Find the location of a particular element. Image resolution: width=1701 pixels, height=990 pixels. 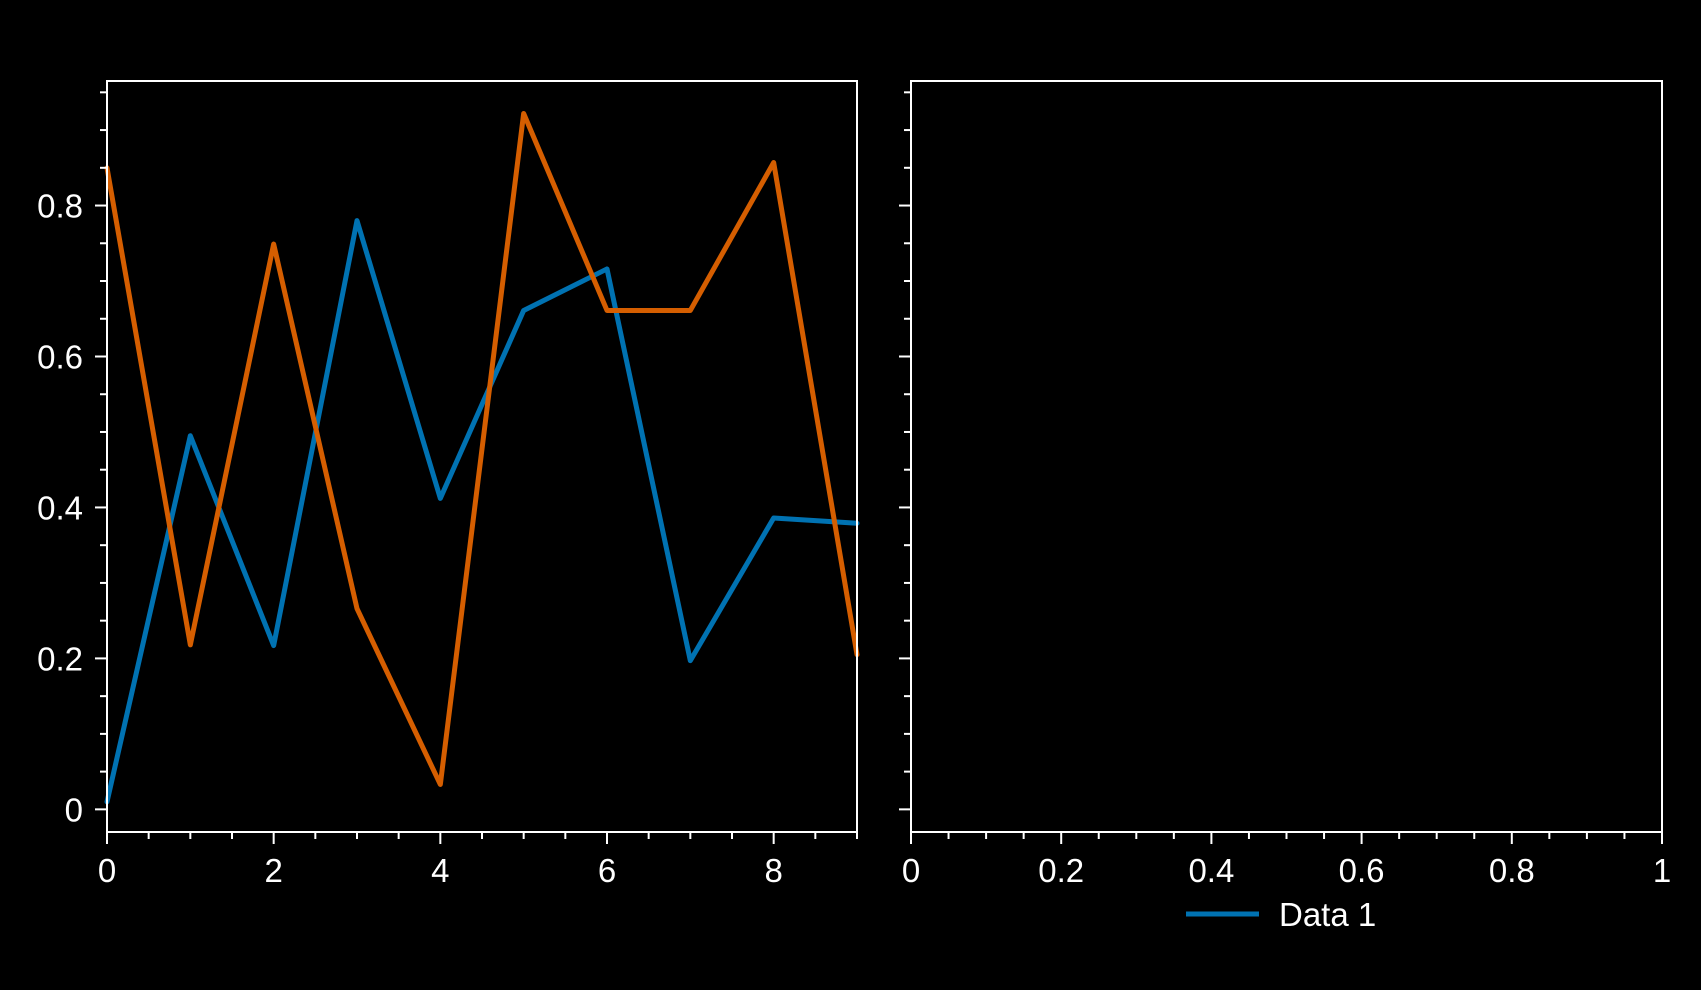

legend: Data 1 is located at coordinates (1281, 914).